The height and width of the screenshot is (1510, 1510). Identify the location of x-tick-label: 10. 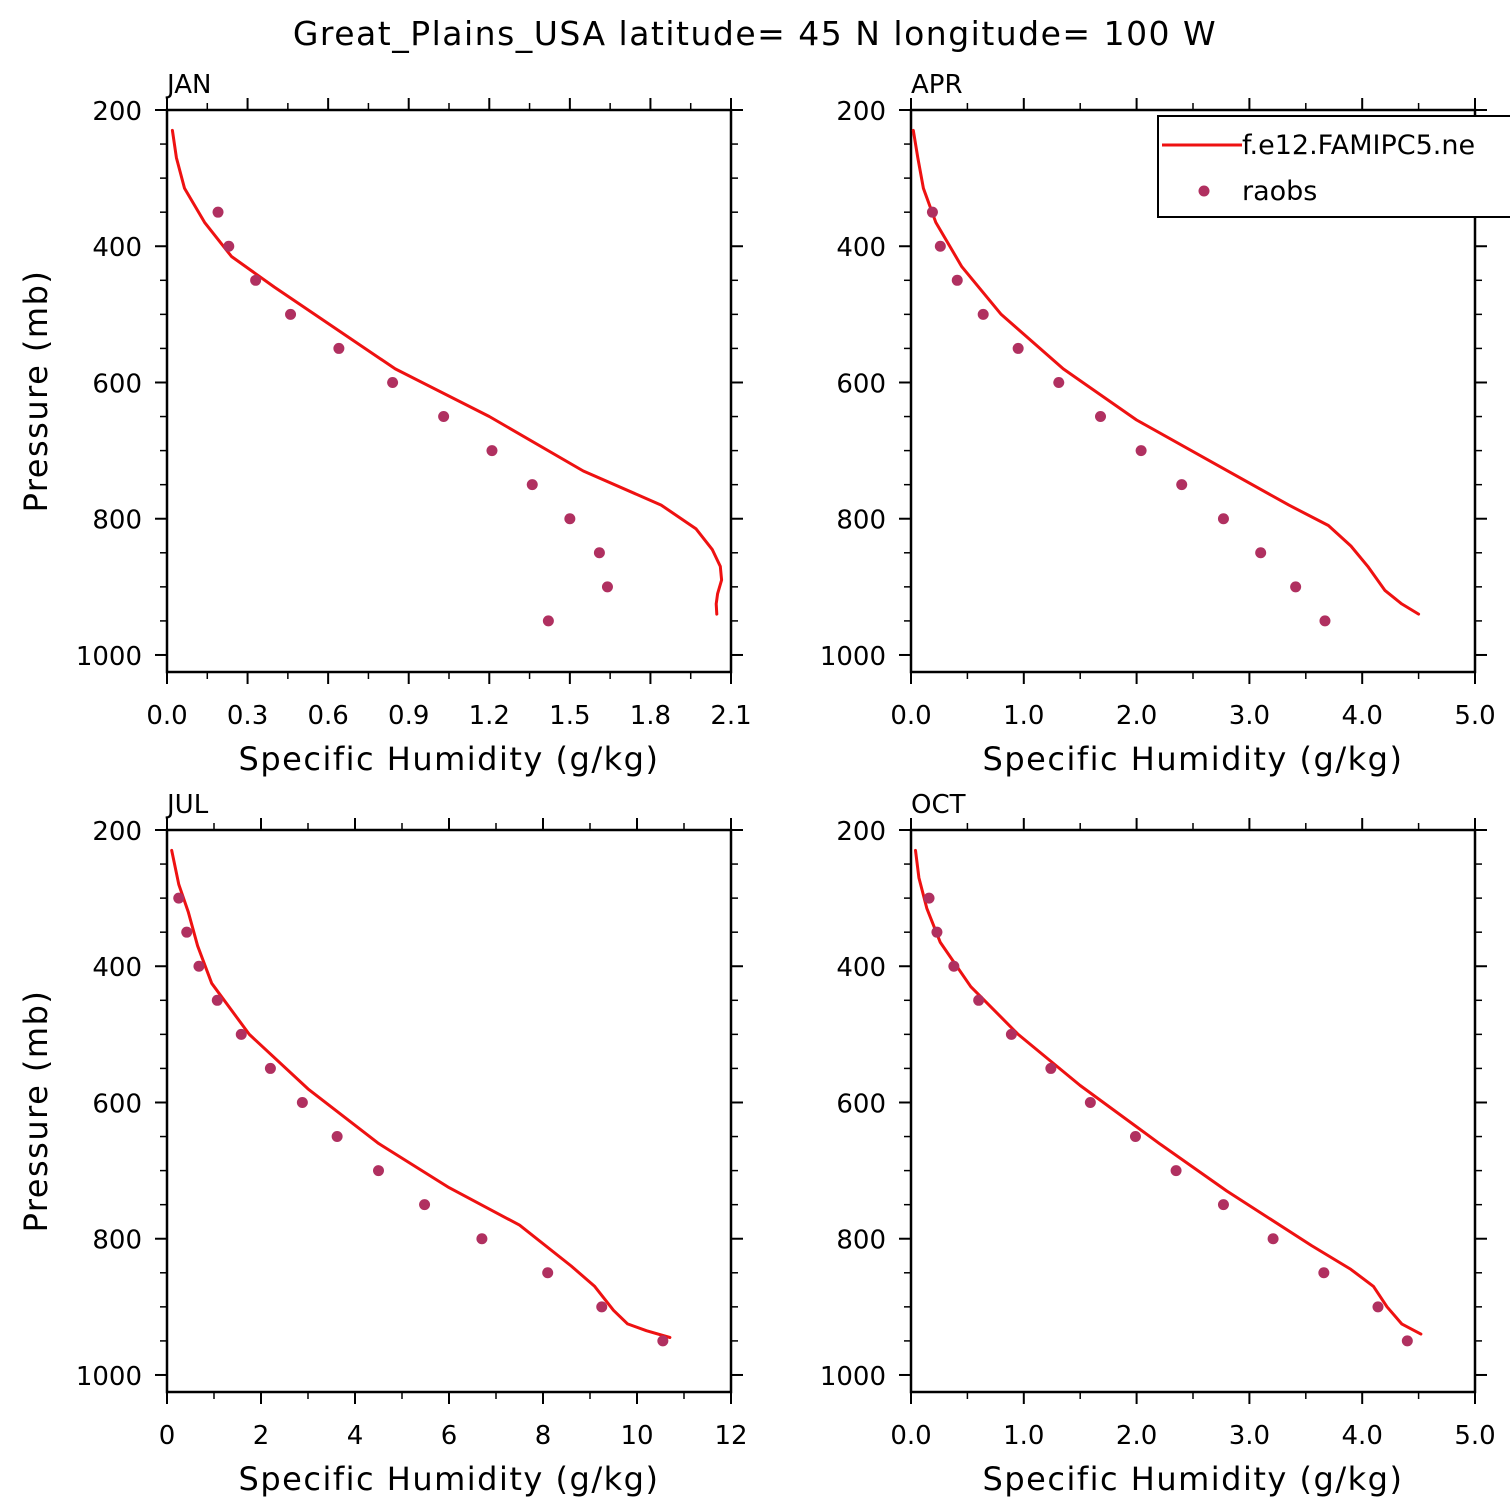
(636, 1436).